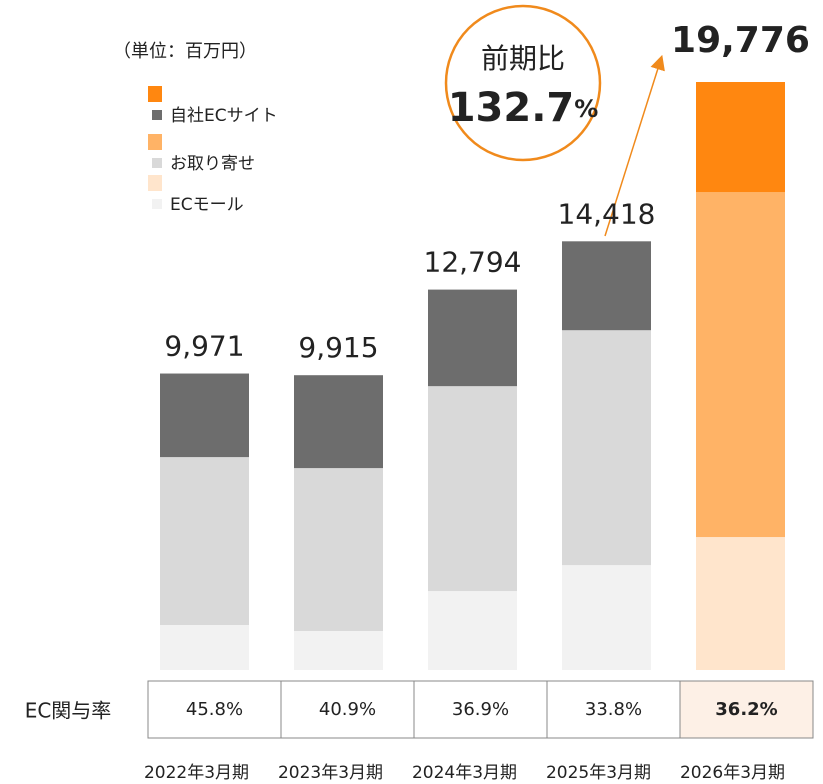  What do you see at coordinates (212, 164) in the screenshot?
I see `legend-label: お取り寄せ` at bounding box center [212, 164].